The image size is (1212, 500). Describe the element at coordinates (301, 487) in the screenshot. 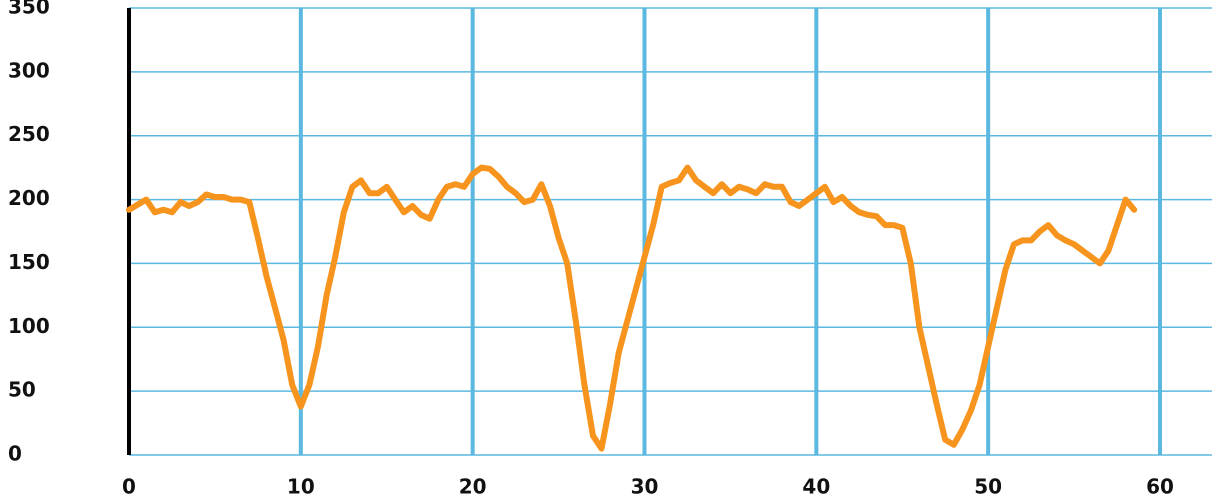

I see `x-tick-label: 10` at that location.